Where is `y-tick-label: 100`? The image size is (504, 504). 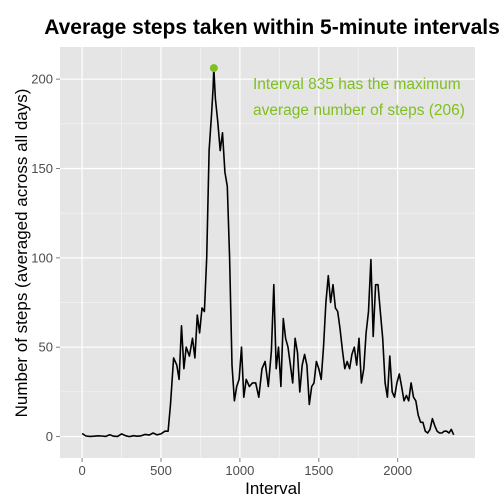
y-tick-label: 100 is located at coordinates (42, 257).